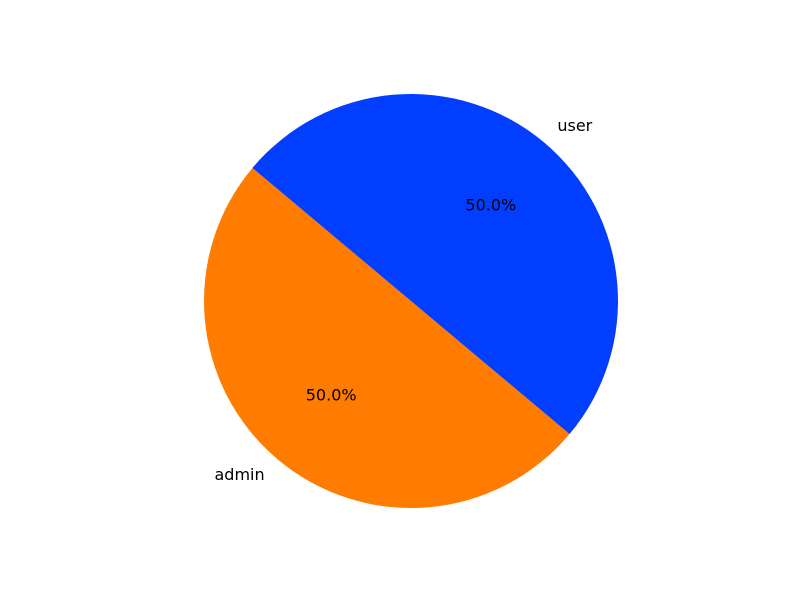  Describe the element at coordinates (239, 474) in the screenshot. I see `slice-label-admin: admin` at that location.